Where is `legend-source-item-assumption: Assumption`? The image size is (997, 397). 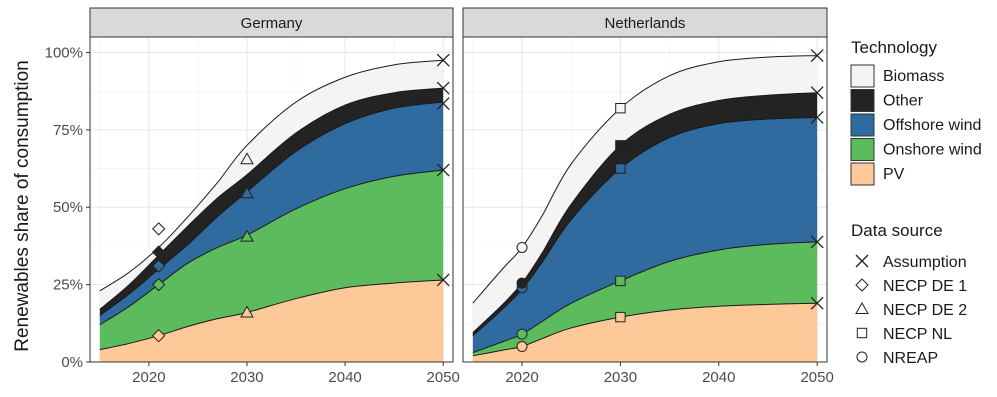
legend-source-item-assumption: Assumption is located at coordinates (911, 262).